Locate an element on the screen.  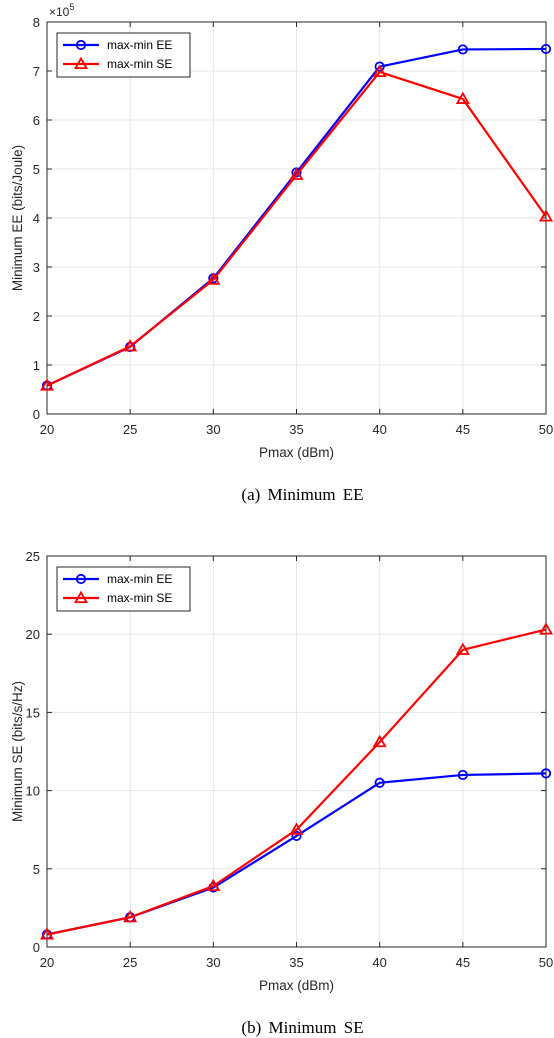
y-tick-label: 20 is located at coordinates (33, 634).